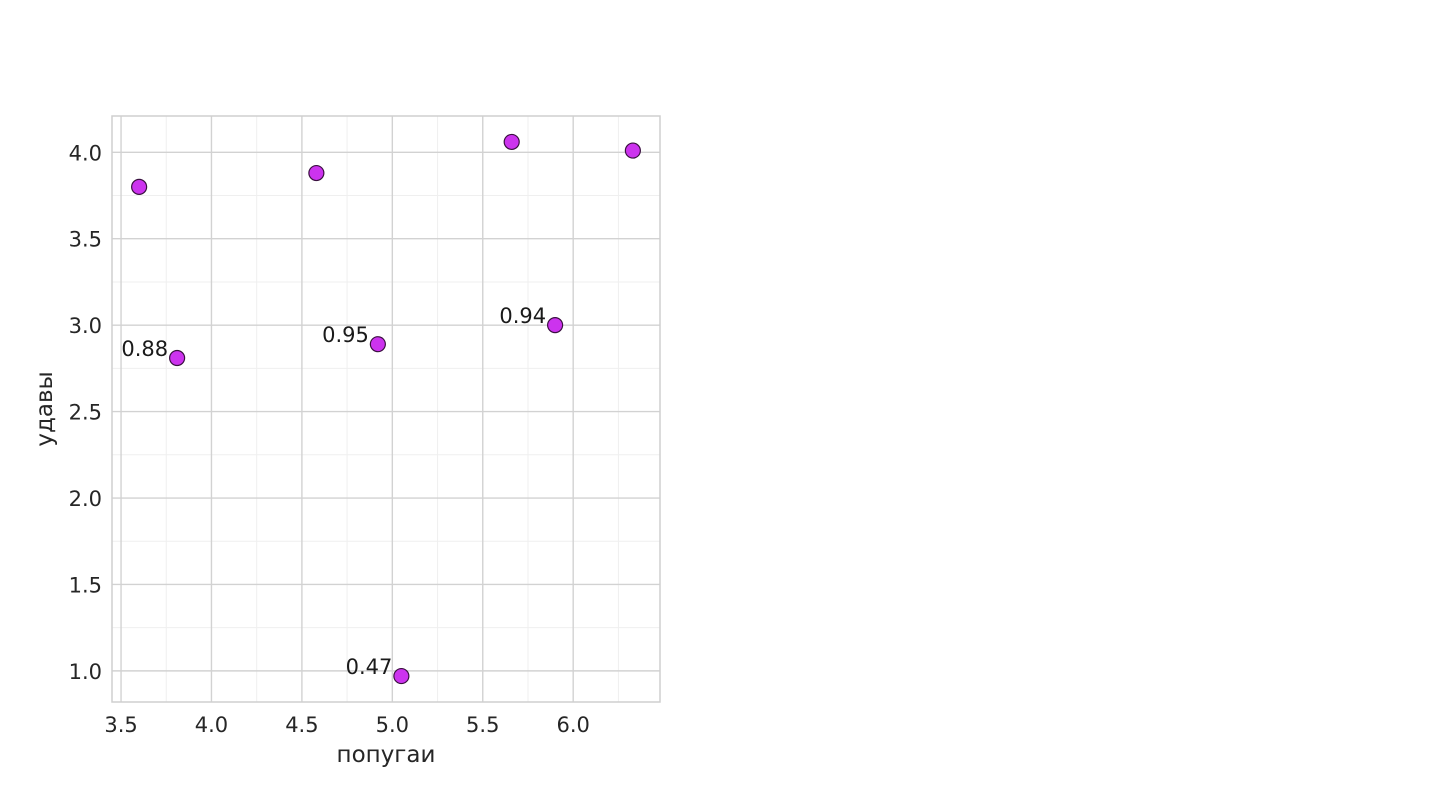  I want to click on y-tick-label: 1.0, so click(85, 672).